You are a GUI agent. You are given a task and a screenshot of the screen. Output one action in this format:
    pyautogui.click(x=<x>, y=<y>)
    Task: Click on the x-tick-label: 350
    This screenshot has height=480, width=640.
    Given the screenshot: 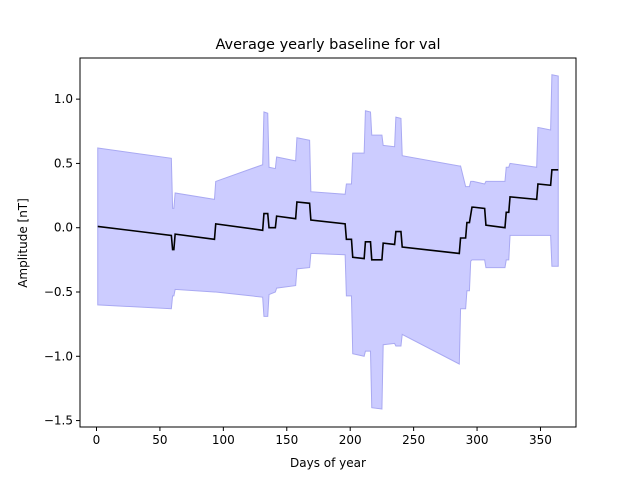 What is the action you would take?
    pyautogui.click(x=540, y=440)
    